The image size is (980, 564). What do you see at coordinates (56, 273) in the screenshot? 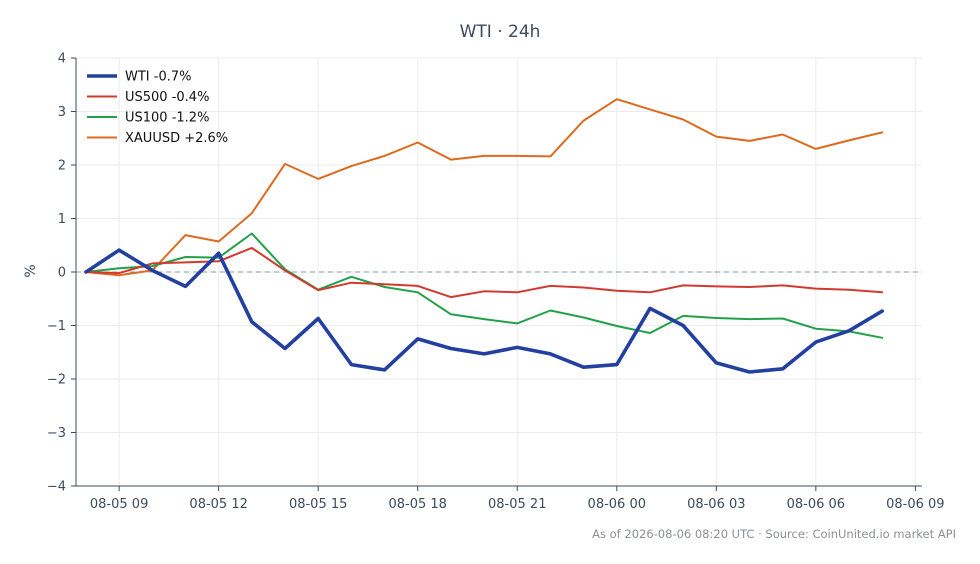
I see `y-tick-labels: 4 3 2 1 0 −1 −2 −3 −4` at bounding box center [56, 273].